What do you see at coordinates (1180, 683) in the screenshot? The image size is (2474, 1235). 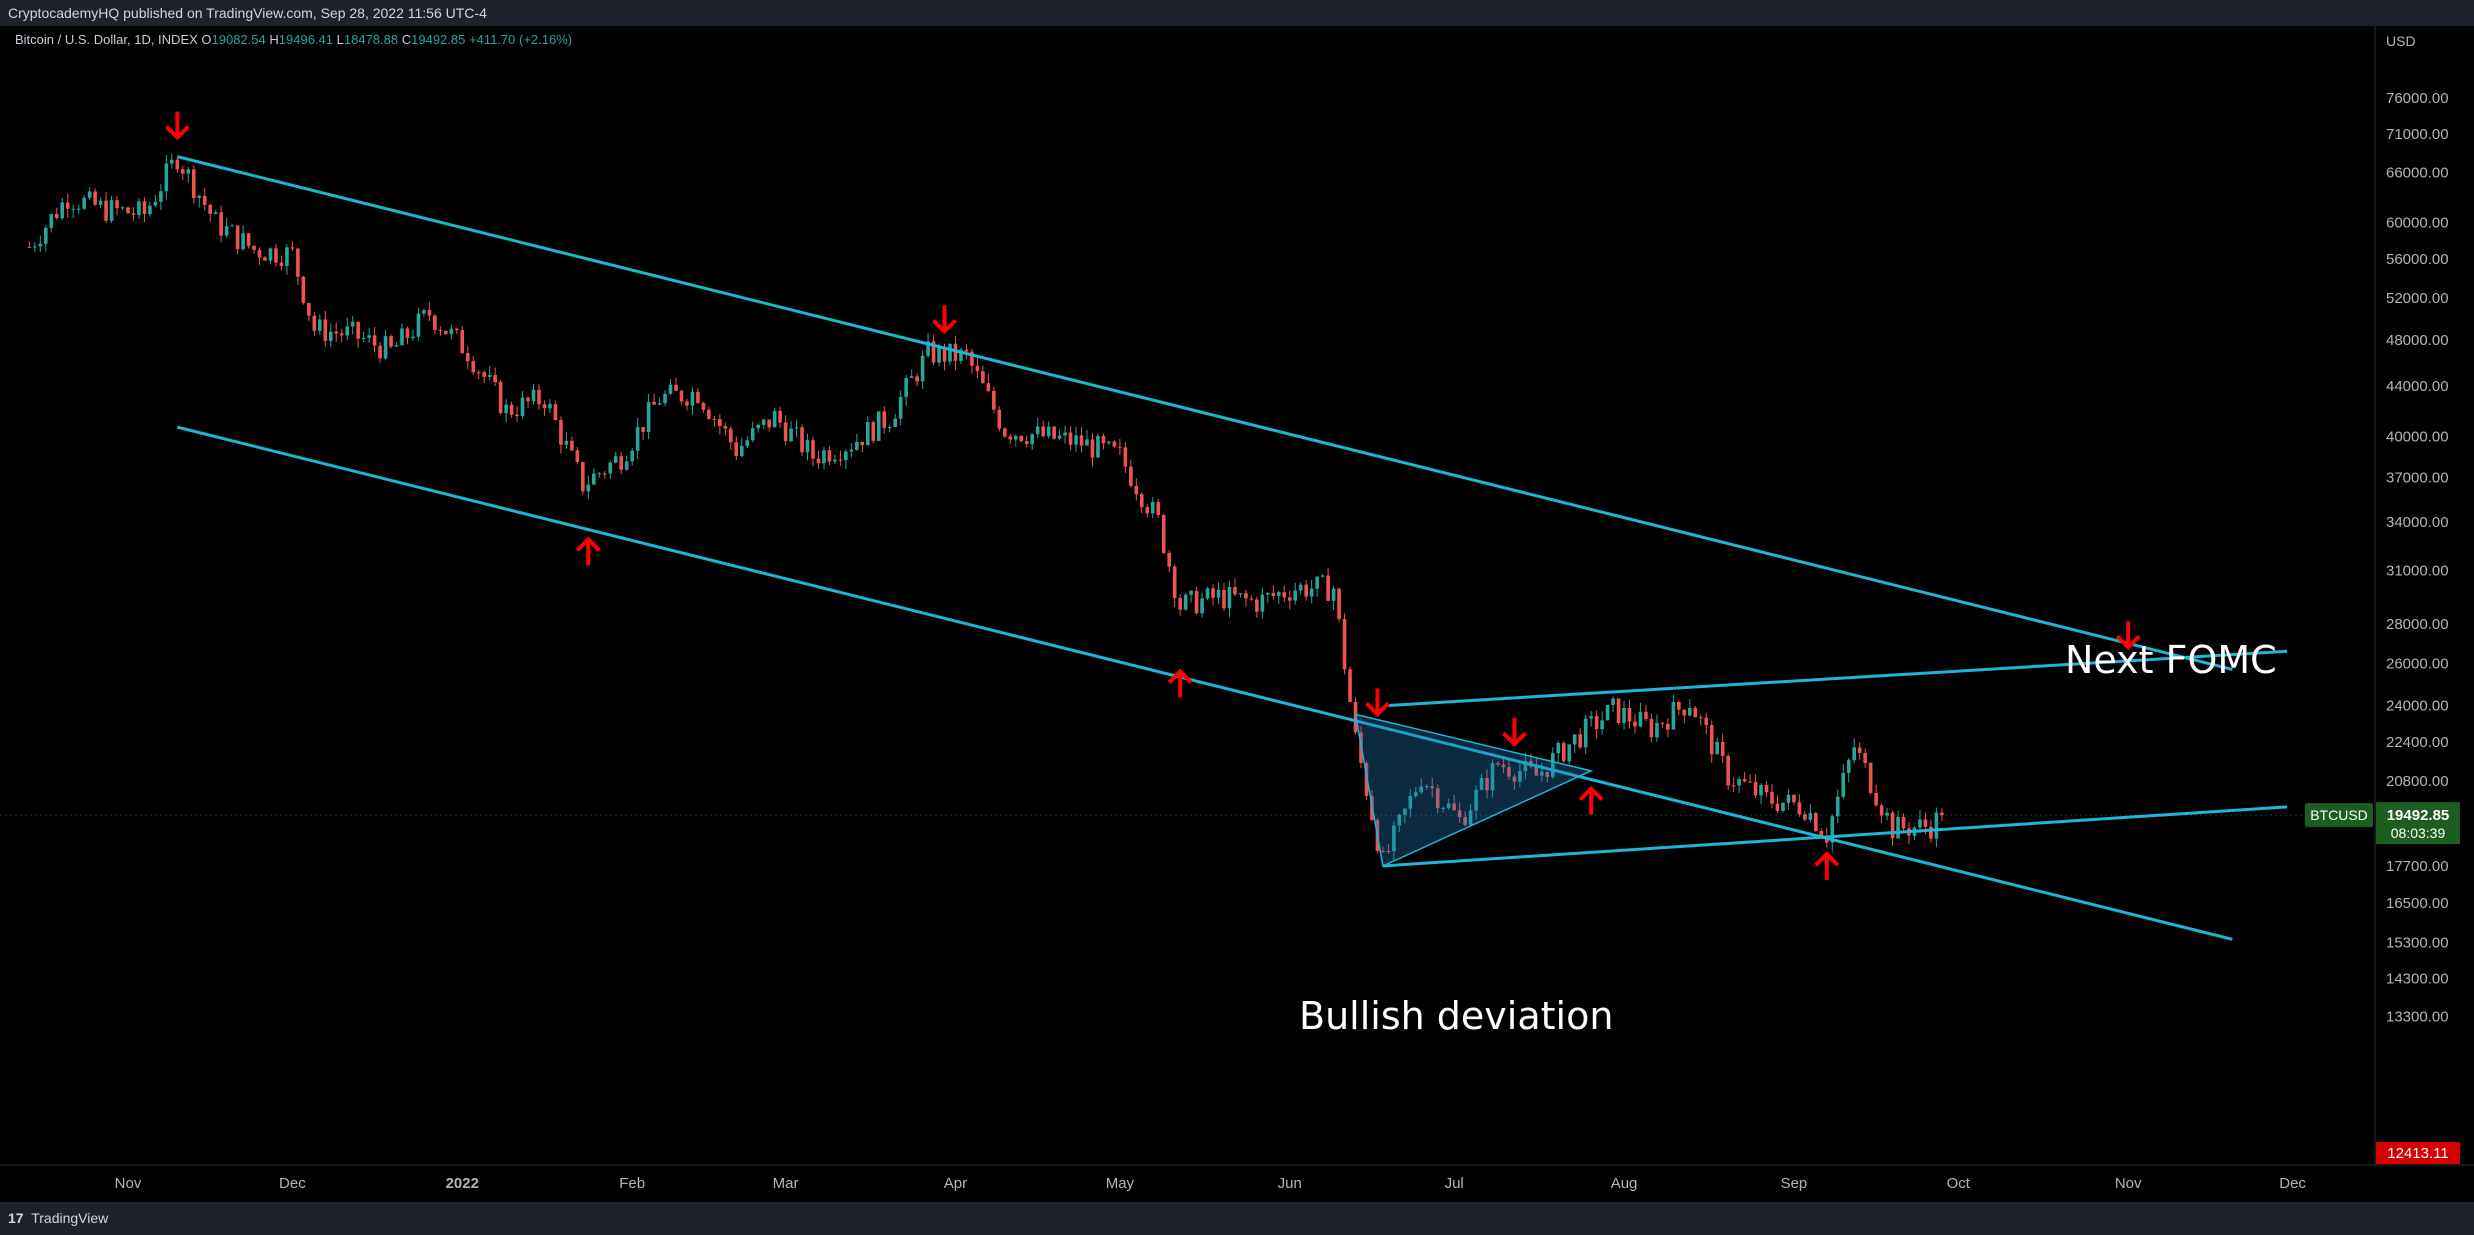 I see `arrow-up-icon` at bounding box center [1180, 683].